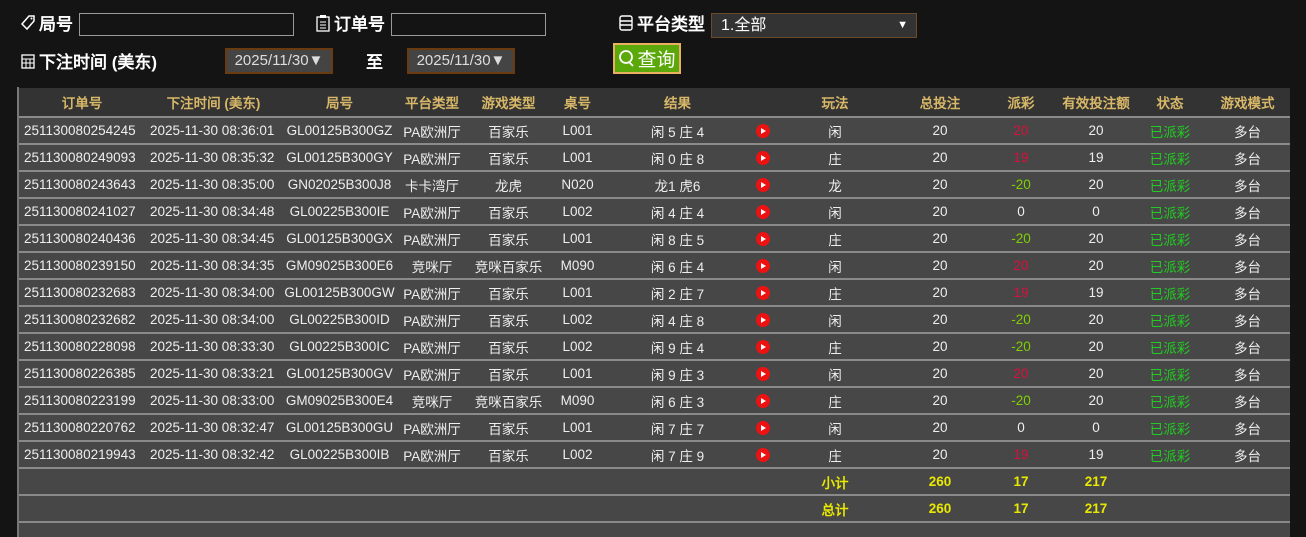  I want to click on total-payout: 17, so click(1021, 509).